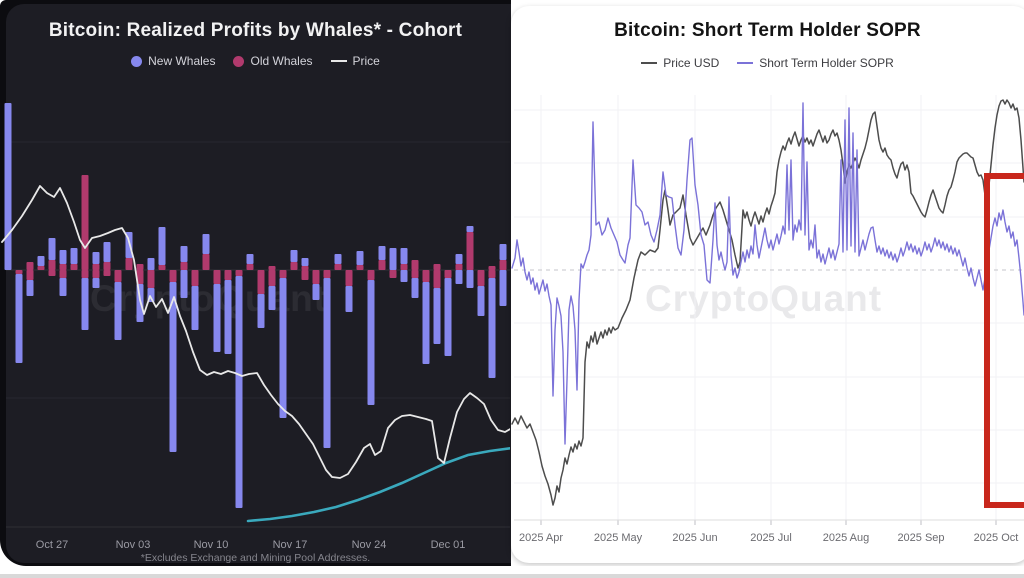 The image size is (1024, 578). Describe the element at coordinates (448, 545) in the screenshot. I see `x-axis-label: Dec 01` at that location.